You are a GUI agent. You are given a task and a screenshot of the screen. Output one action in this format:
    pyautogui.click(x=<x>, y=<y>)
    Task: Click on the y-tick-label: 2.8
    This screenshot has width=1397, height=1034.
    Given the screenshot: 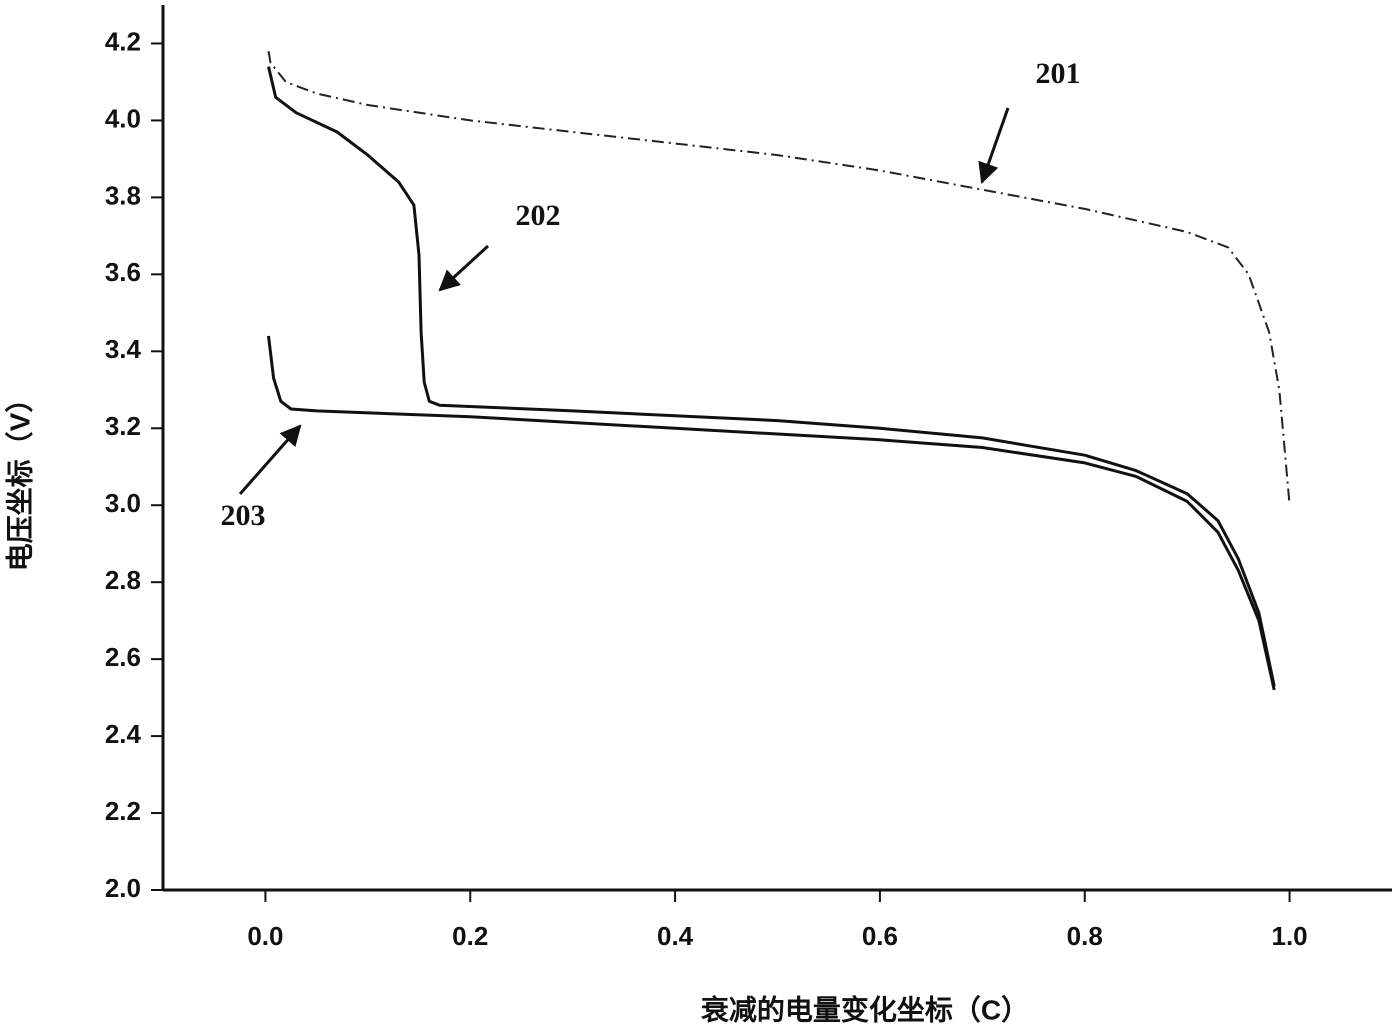 What is the action you would take?
    pyautogui.click(x=123, y=580)
    